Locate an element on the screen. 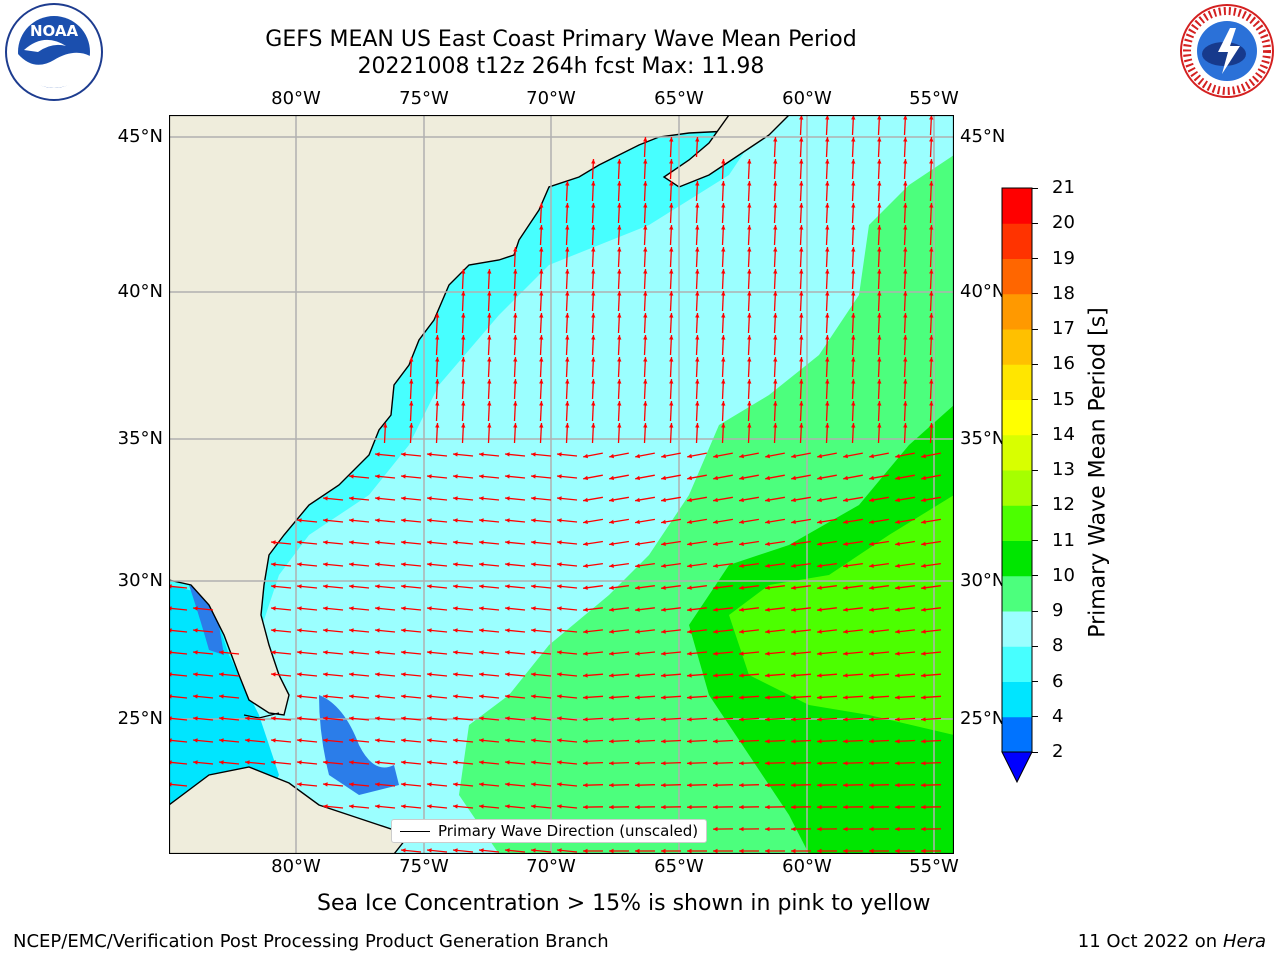 Image resolution: width=1280 pixels, height=960 pixels. lat-label-right: 30°N is located at coordinates (983, 580).